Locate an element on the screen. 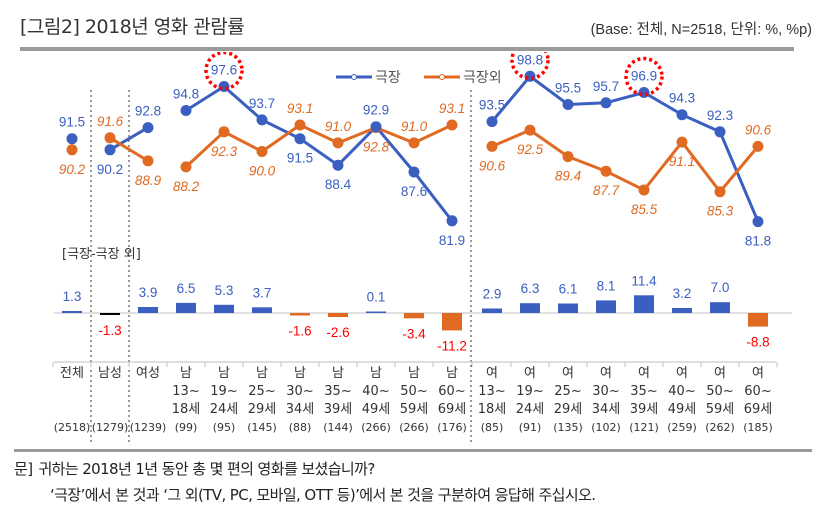  data-label-theater: 95.7 is located at coordinates (606, 86).